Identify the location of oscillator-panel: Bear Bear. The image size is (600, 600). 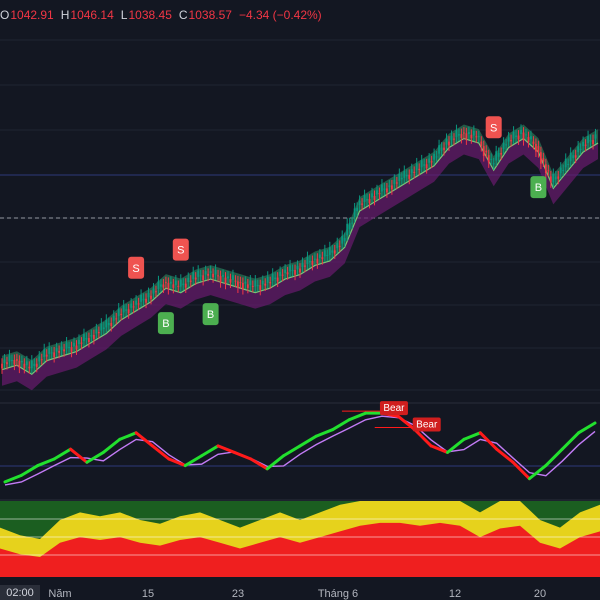
(300, 443).